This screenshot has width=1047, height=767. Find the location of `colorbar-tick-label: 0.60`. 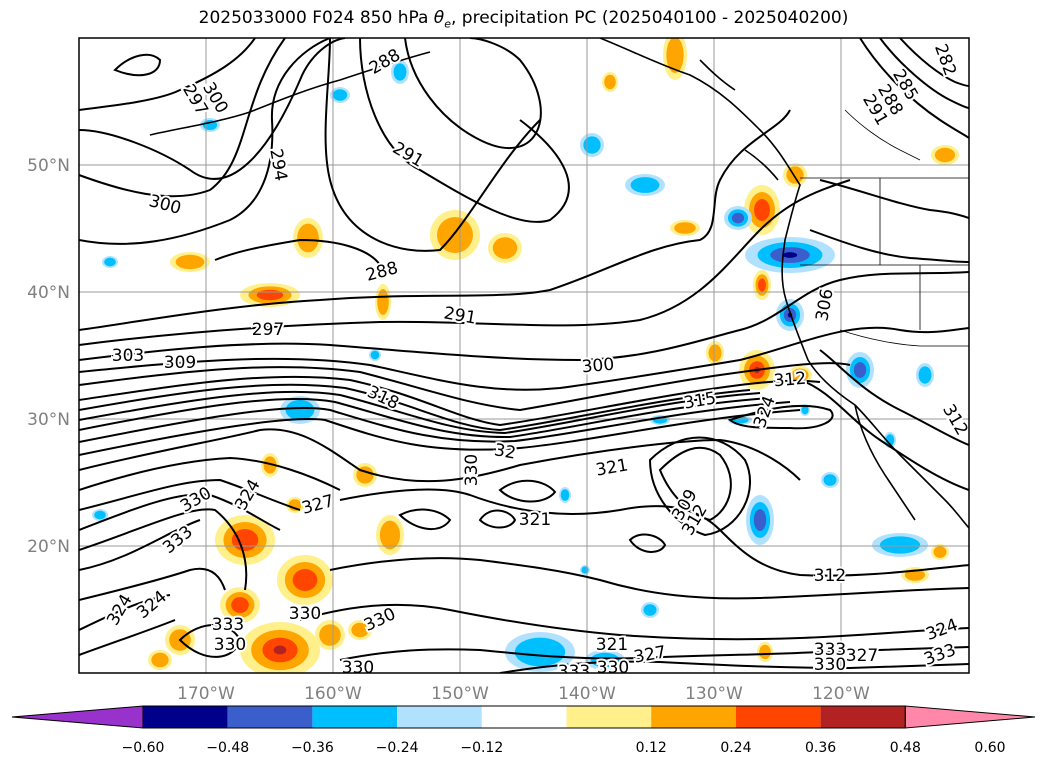

colorbar-tick-label: 0.60 is located at coordinates (989, 748).